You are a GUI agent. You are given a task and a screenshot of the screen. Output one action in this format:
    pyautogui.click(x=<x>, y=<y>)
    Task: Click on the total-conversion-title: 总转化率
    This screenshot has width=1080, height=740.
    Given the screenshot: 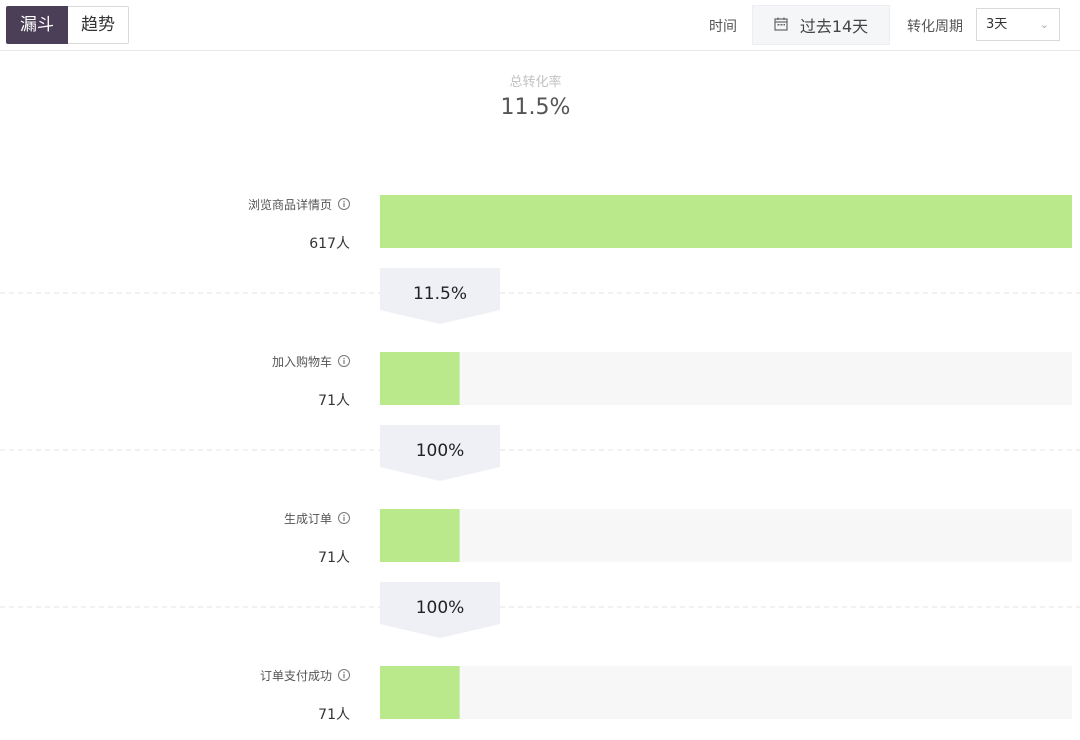 What is the action you would take?
    pyautogui.click(x=535, y=82)
    